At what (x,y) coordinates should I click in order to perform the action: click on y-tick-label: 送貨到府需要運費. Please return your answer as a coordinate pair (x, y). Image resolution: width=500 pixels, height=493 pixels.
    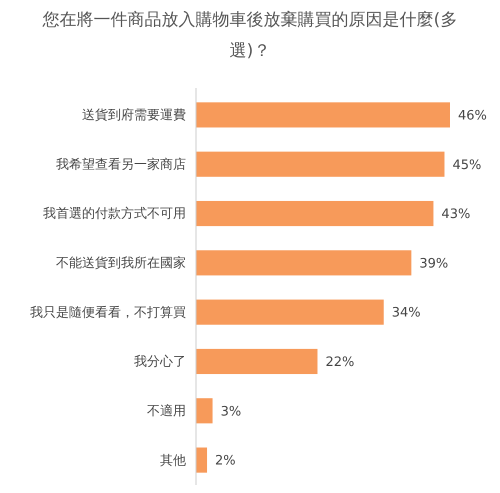
    Looking at the image, I should click on (134, 114).